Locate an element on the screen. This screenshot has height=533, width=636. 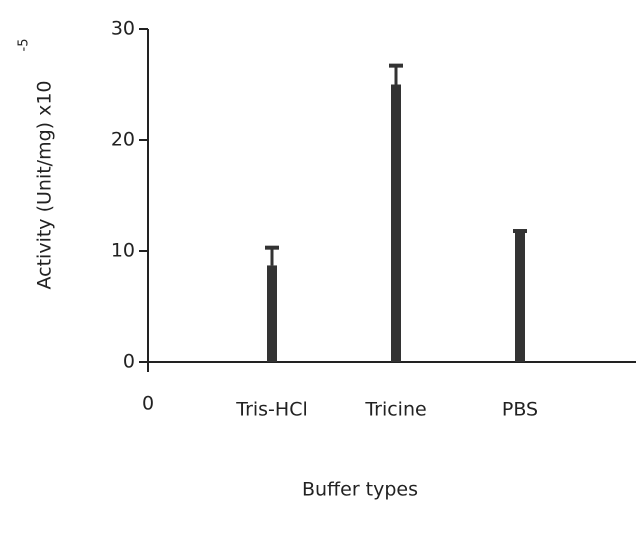
y-tick-label: 10 is located at coordinates (123, 251).